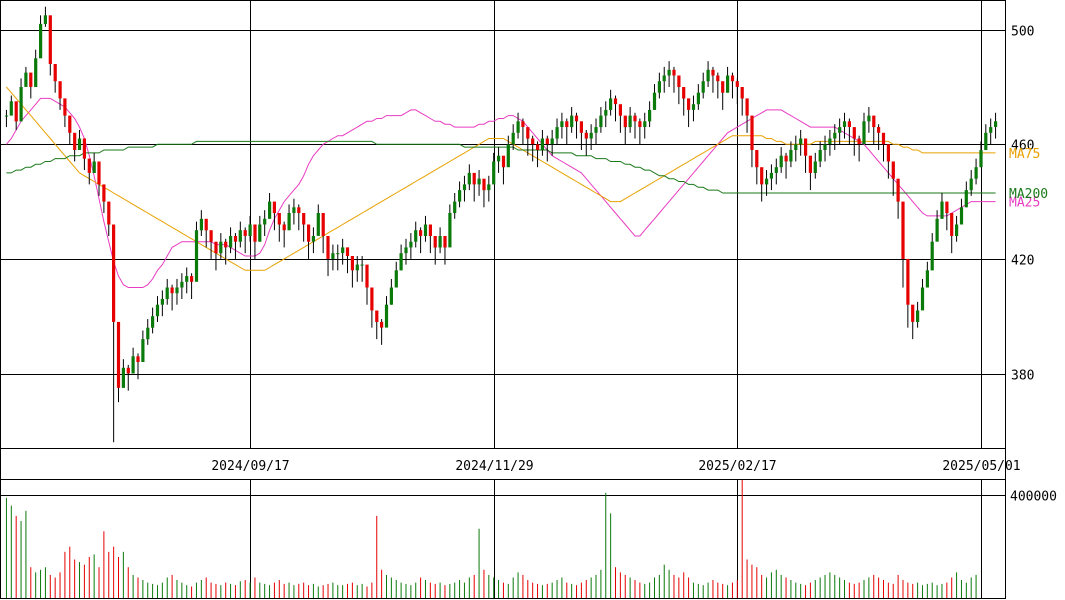 Image resolution: width=1065 pixels, height=600 pixels. Describe the element at coordinates (1022, 32) in the screenshot. I see `price-tick-label: 500` at that location.